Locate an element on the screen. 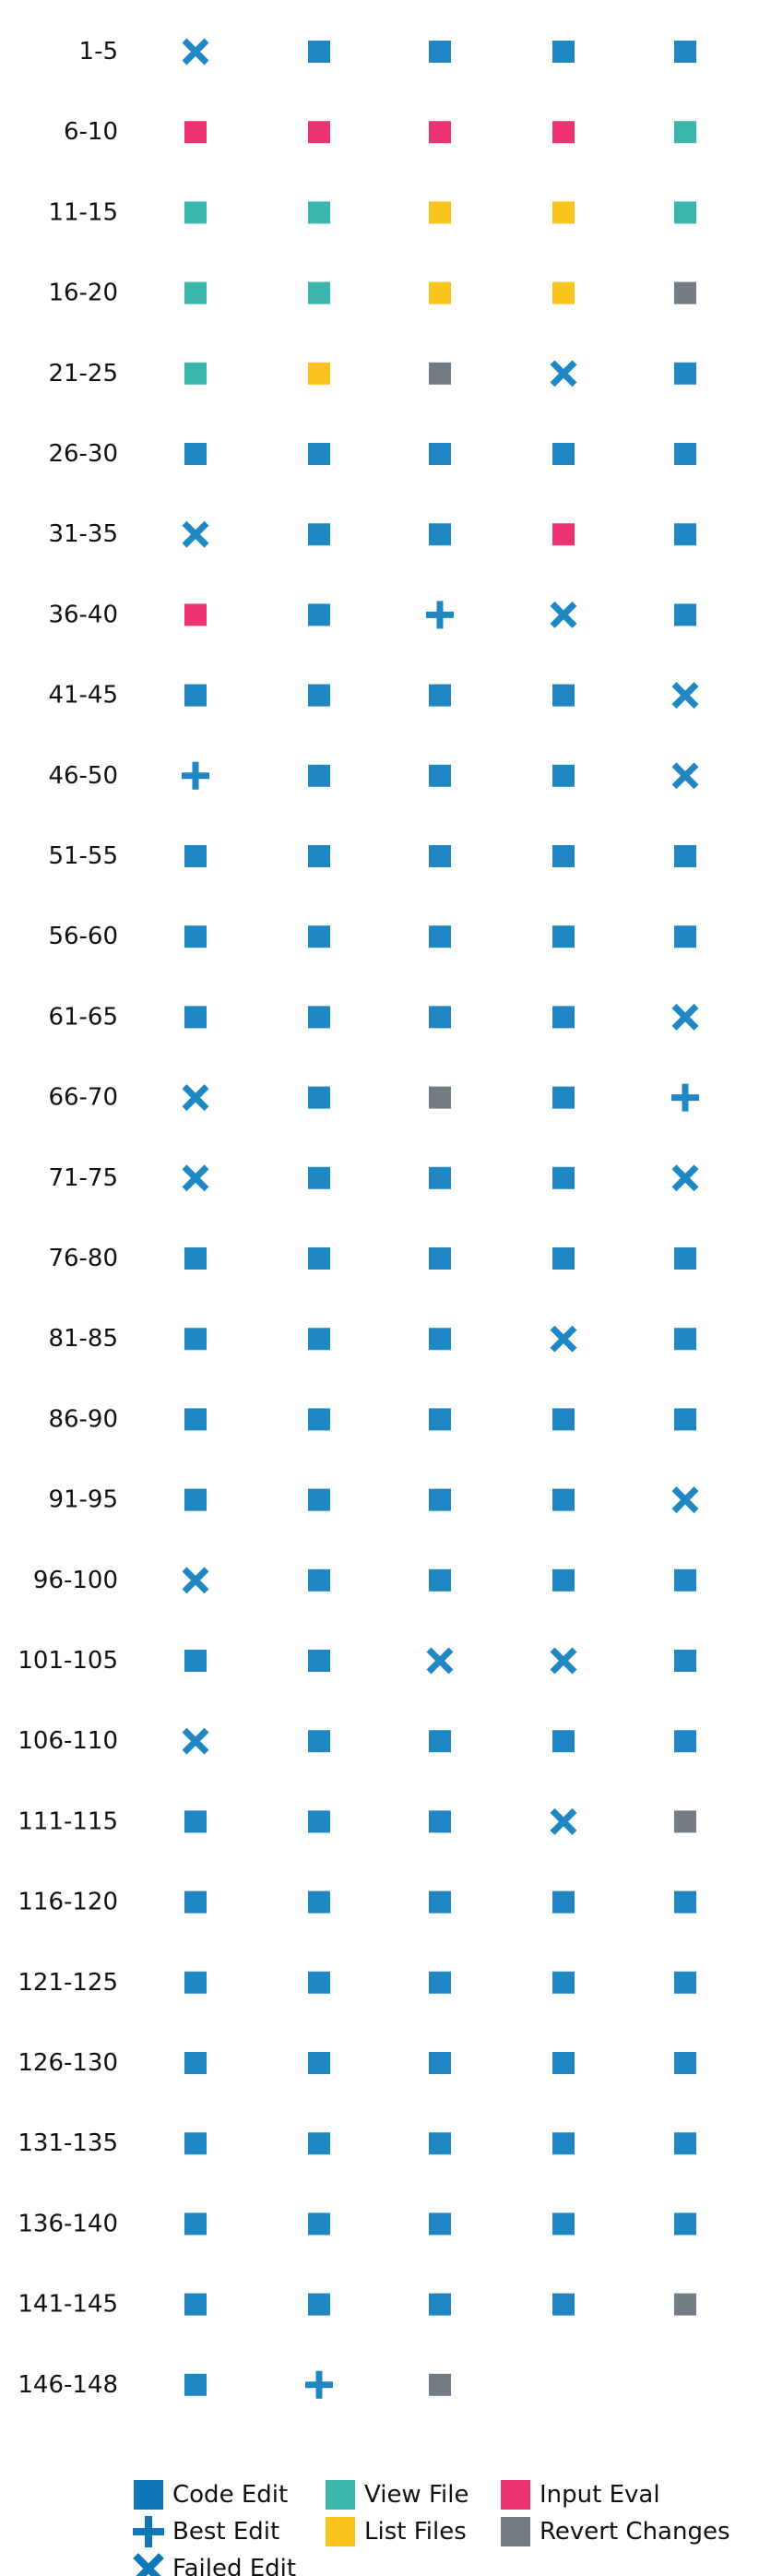 The image size is (759, 2576). grid-row: 146-148 is located at coordinates (234, 2384).